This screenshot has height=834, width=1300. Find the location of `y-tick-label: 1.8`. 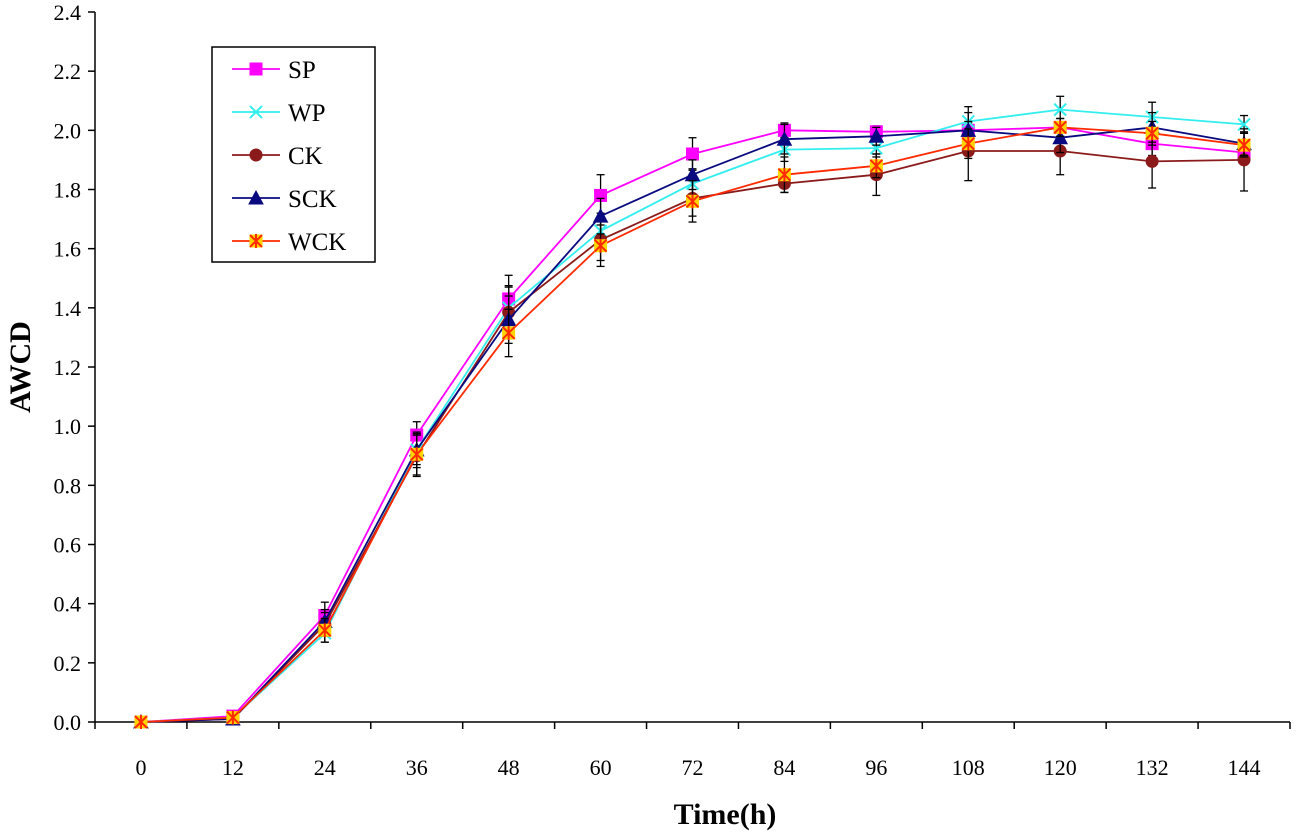

y-tick-label: 1.8 is located at coordinates (68, 190).